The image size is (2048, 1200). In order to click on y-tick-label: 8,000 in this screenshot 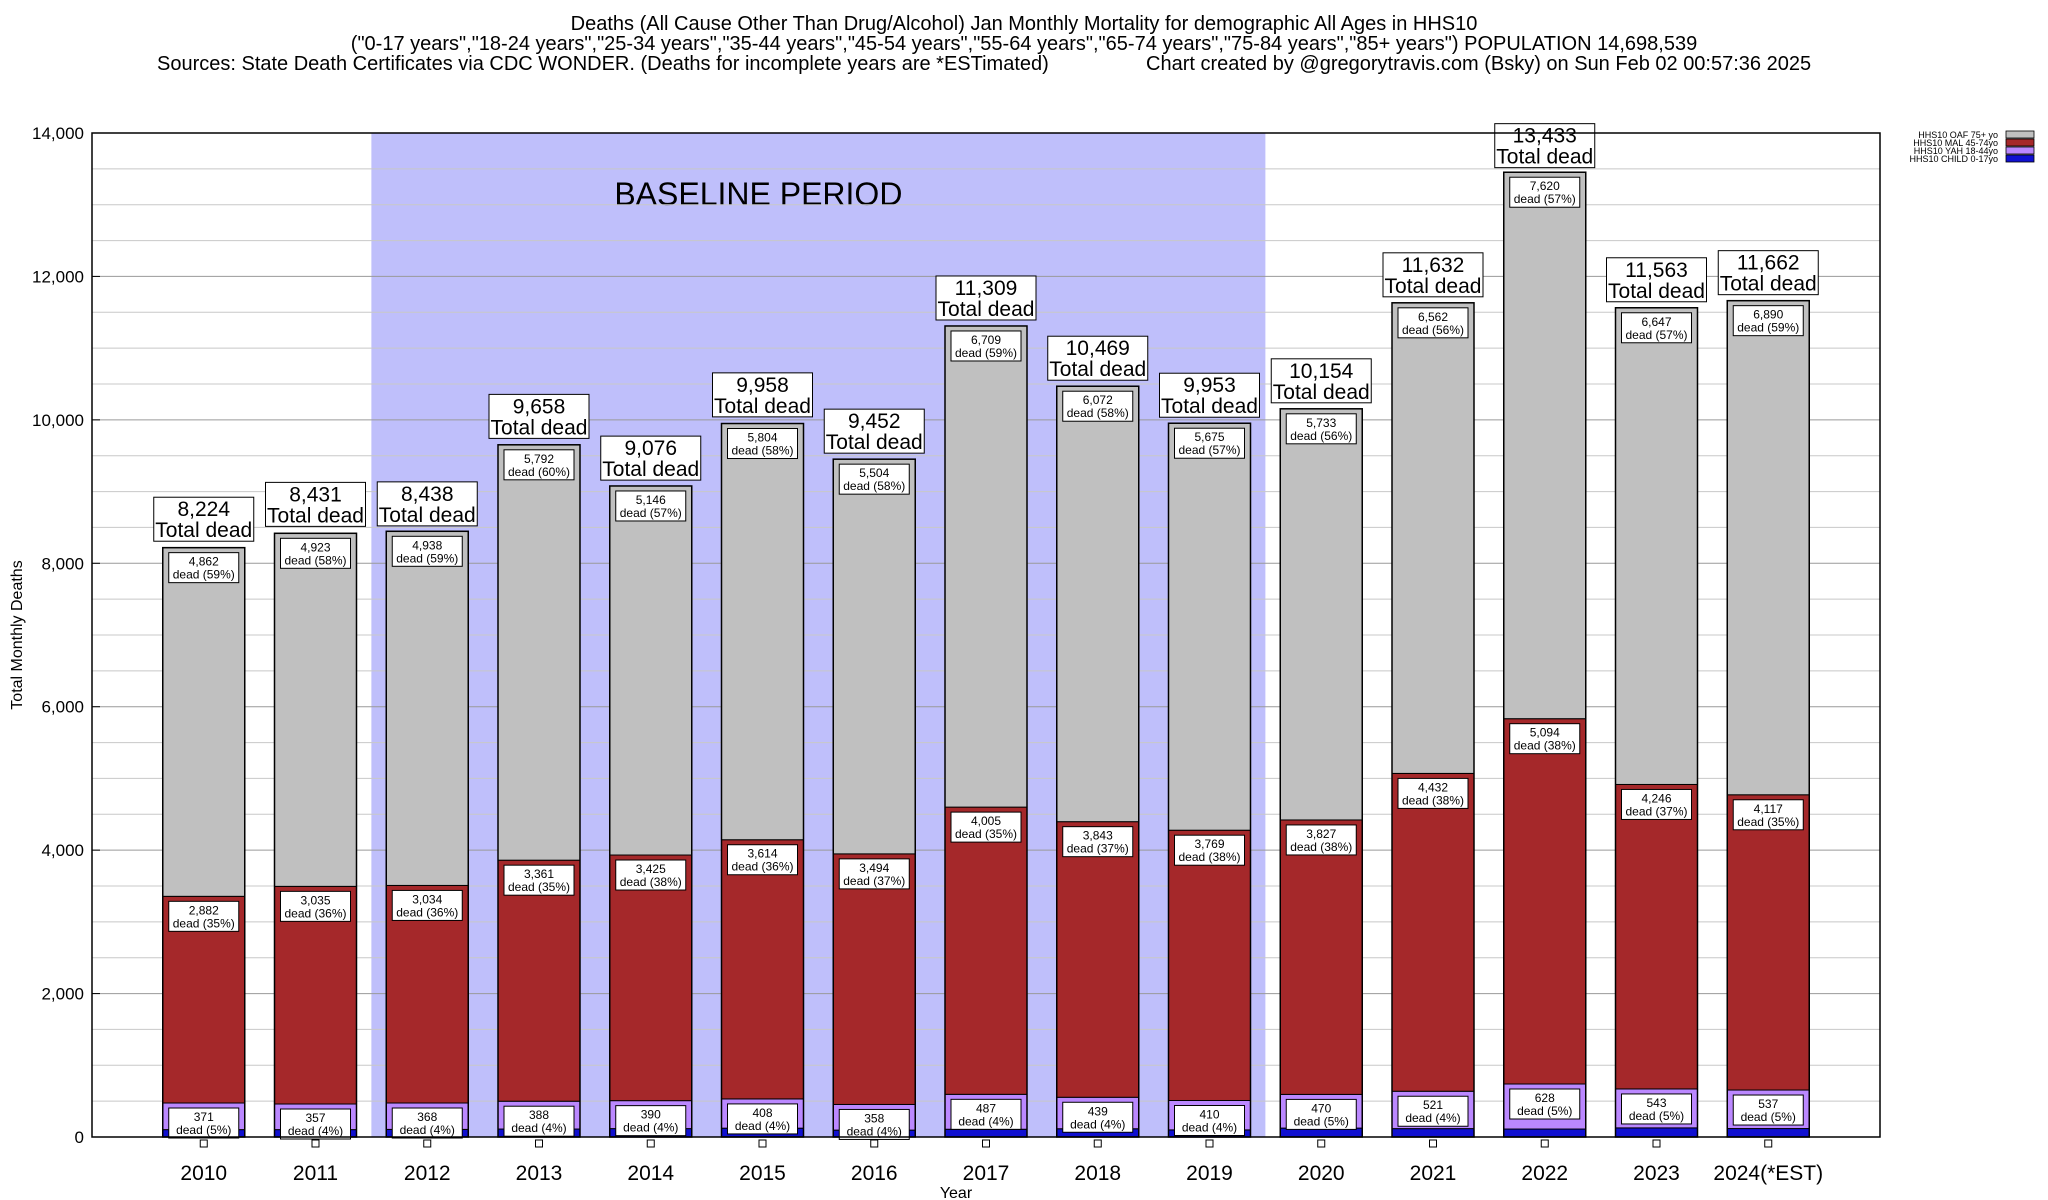, I will do `click(62, 563)`.